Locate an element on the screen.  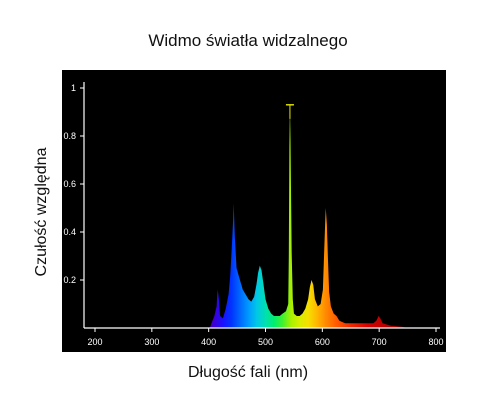
y-tick-label: 0.8 is located at coordinates (69, 136).